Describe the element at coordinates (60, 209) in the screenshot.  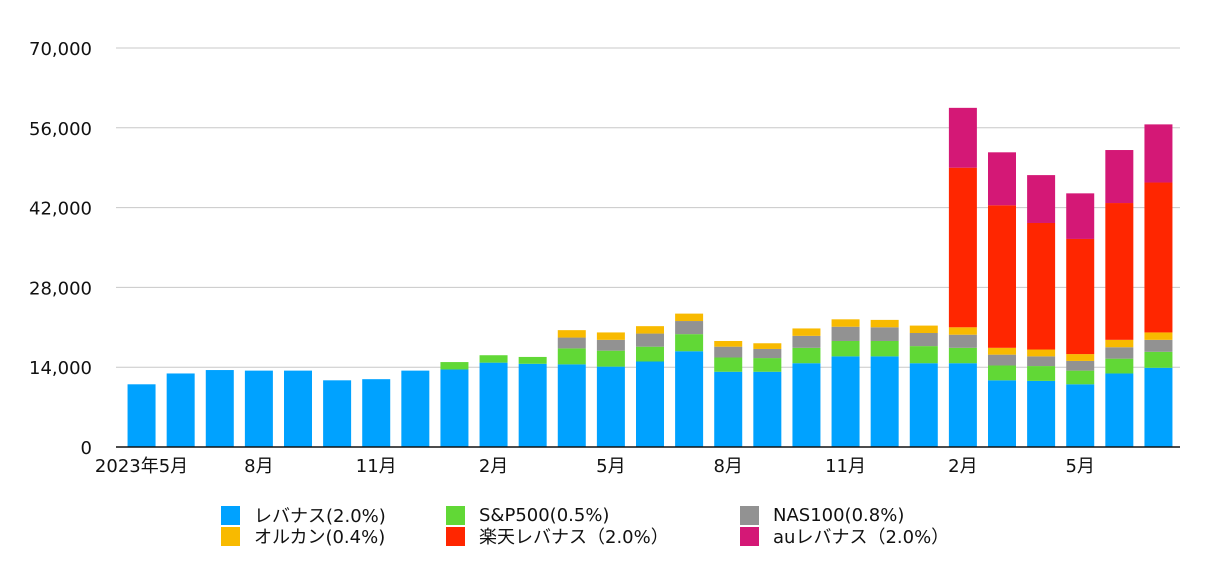
I see `y-tick-label: 42,000` at that location.